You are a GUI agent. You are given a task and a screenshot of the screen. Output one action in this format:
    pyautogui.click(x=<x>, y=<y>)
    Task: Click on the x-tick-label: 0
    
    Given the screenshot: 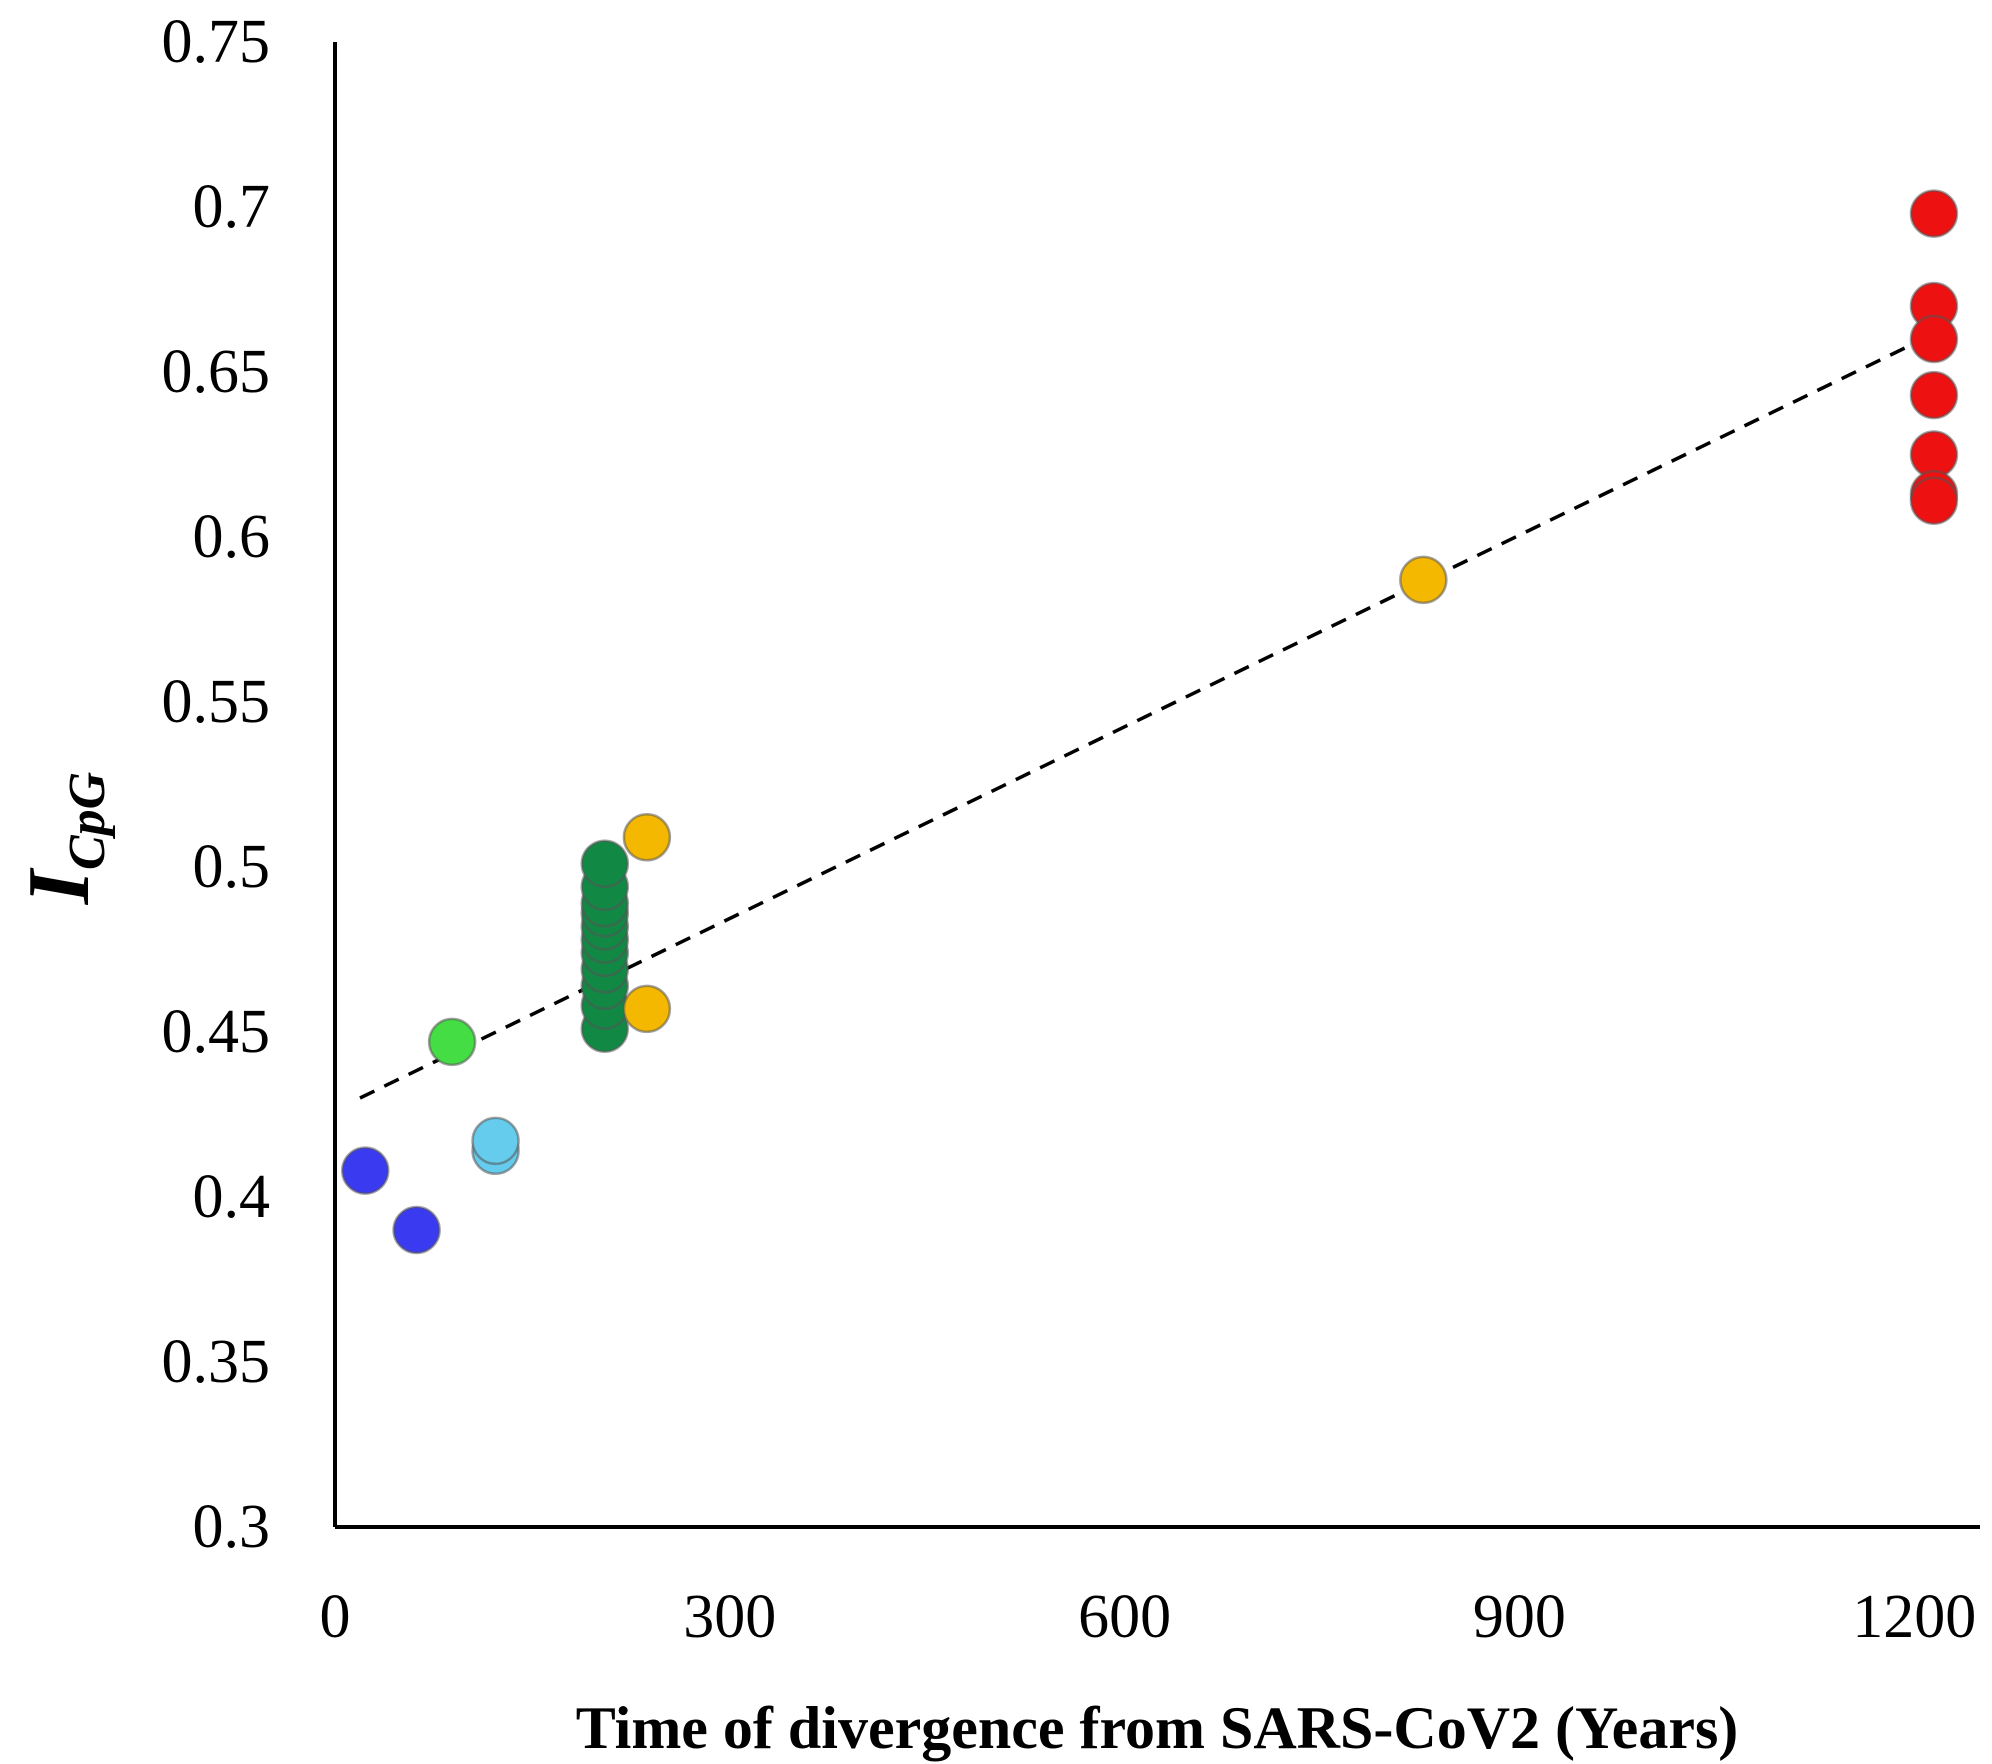 What is the action you would take?
    pyautogui.click(x=335, y=1617)
    